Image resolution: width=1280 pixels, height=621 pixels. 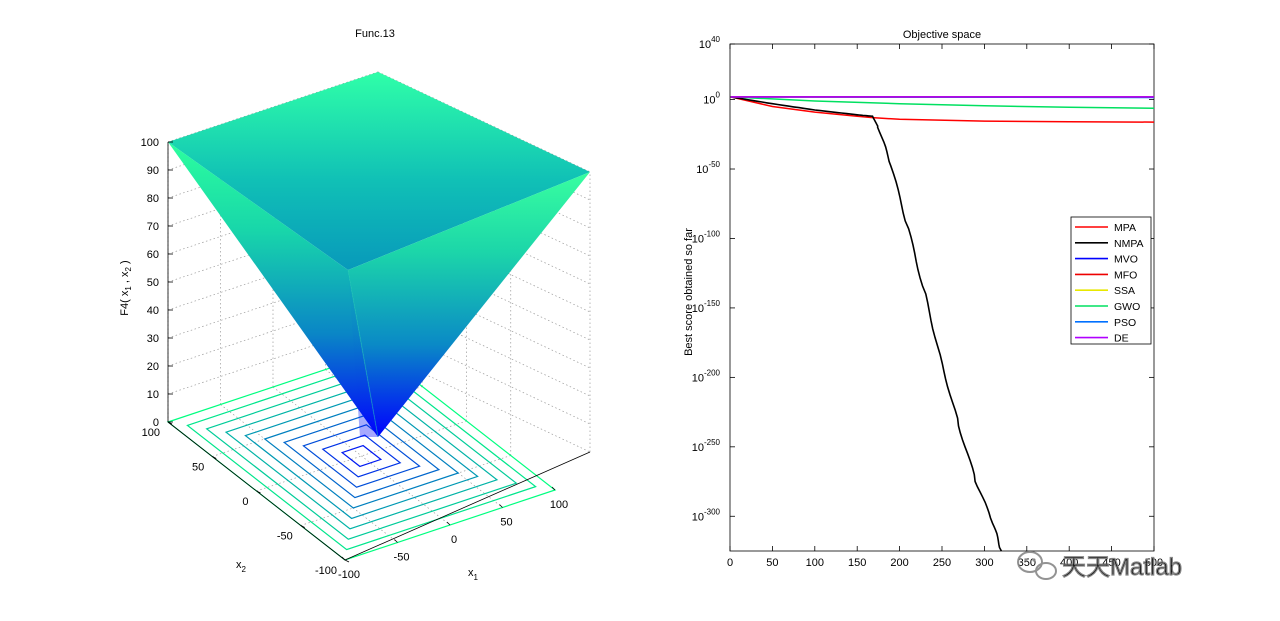 I want to click on y-tick-label: 10-100, so click(x=706, y=237).